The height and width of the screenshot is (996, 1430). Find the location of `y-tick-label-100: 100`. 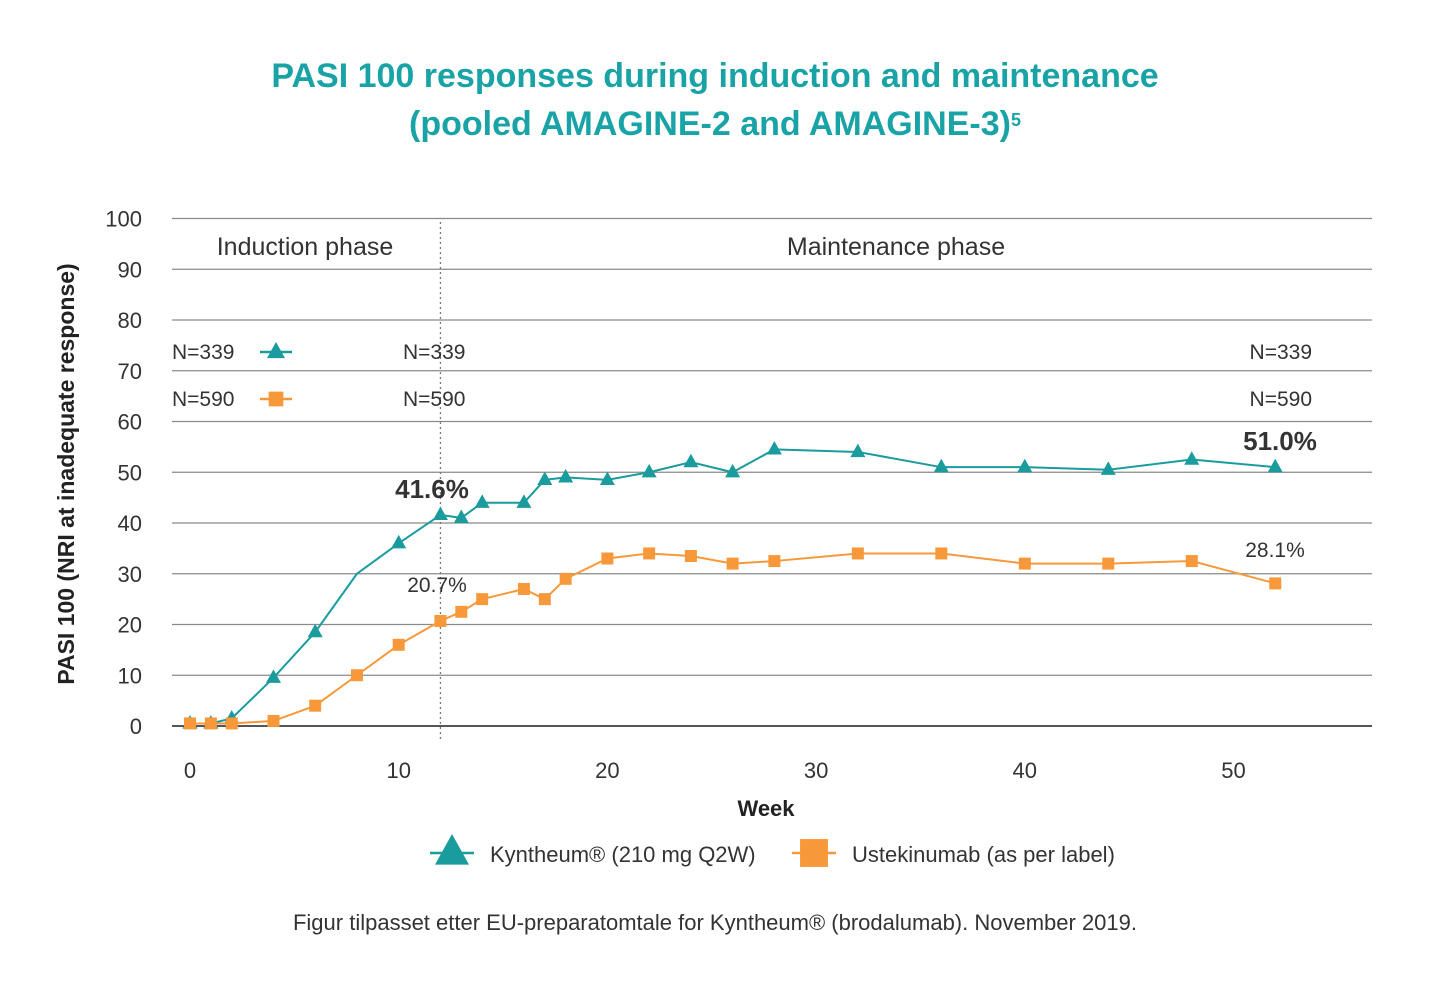

y-tick-label-100: 100 is located at coordinates (123, 219).